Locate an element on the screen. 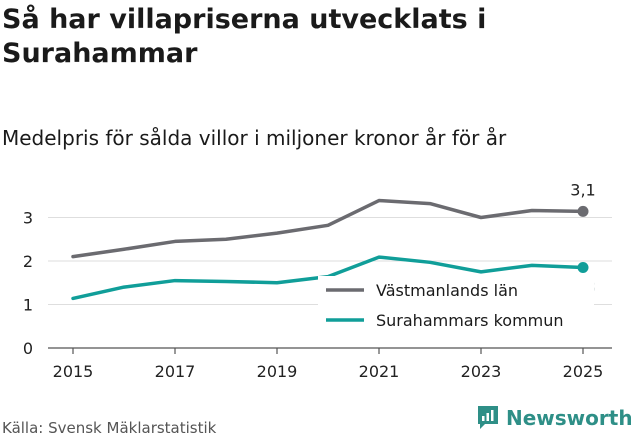 The image size is (631, 439). x-tick-label: 2015 is located at coordinates (73, 371).